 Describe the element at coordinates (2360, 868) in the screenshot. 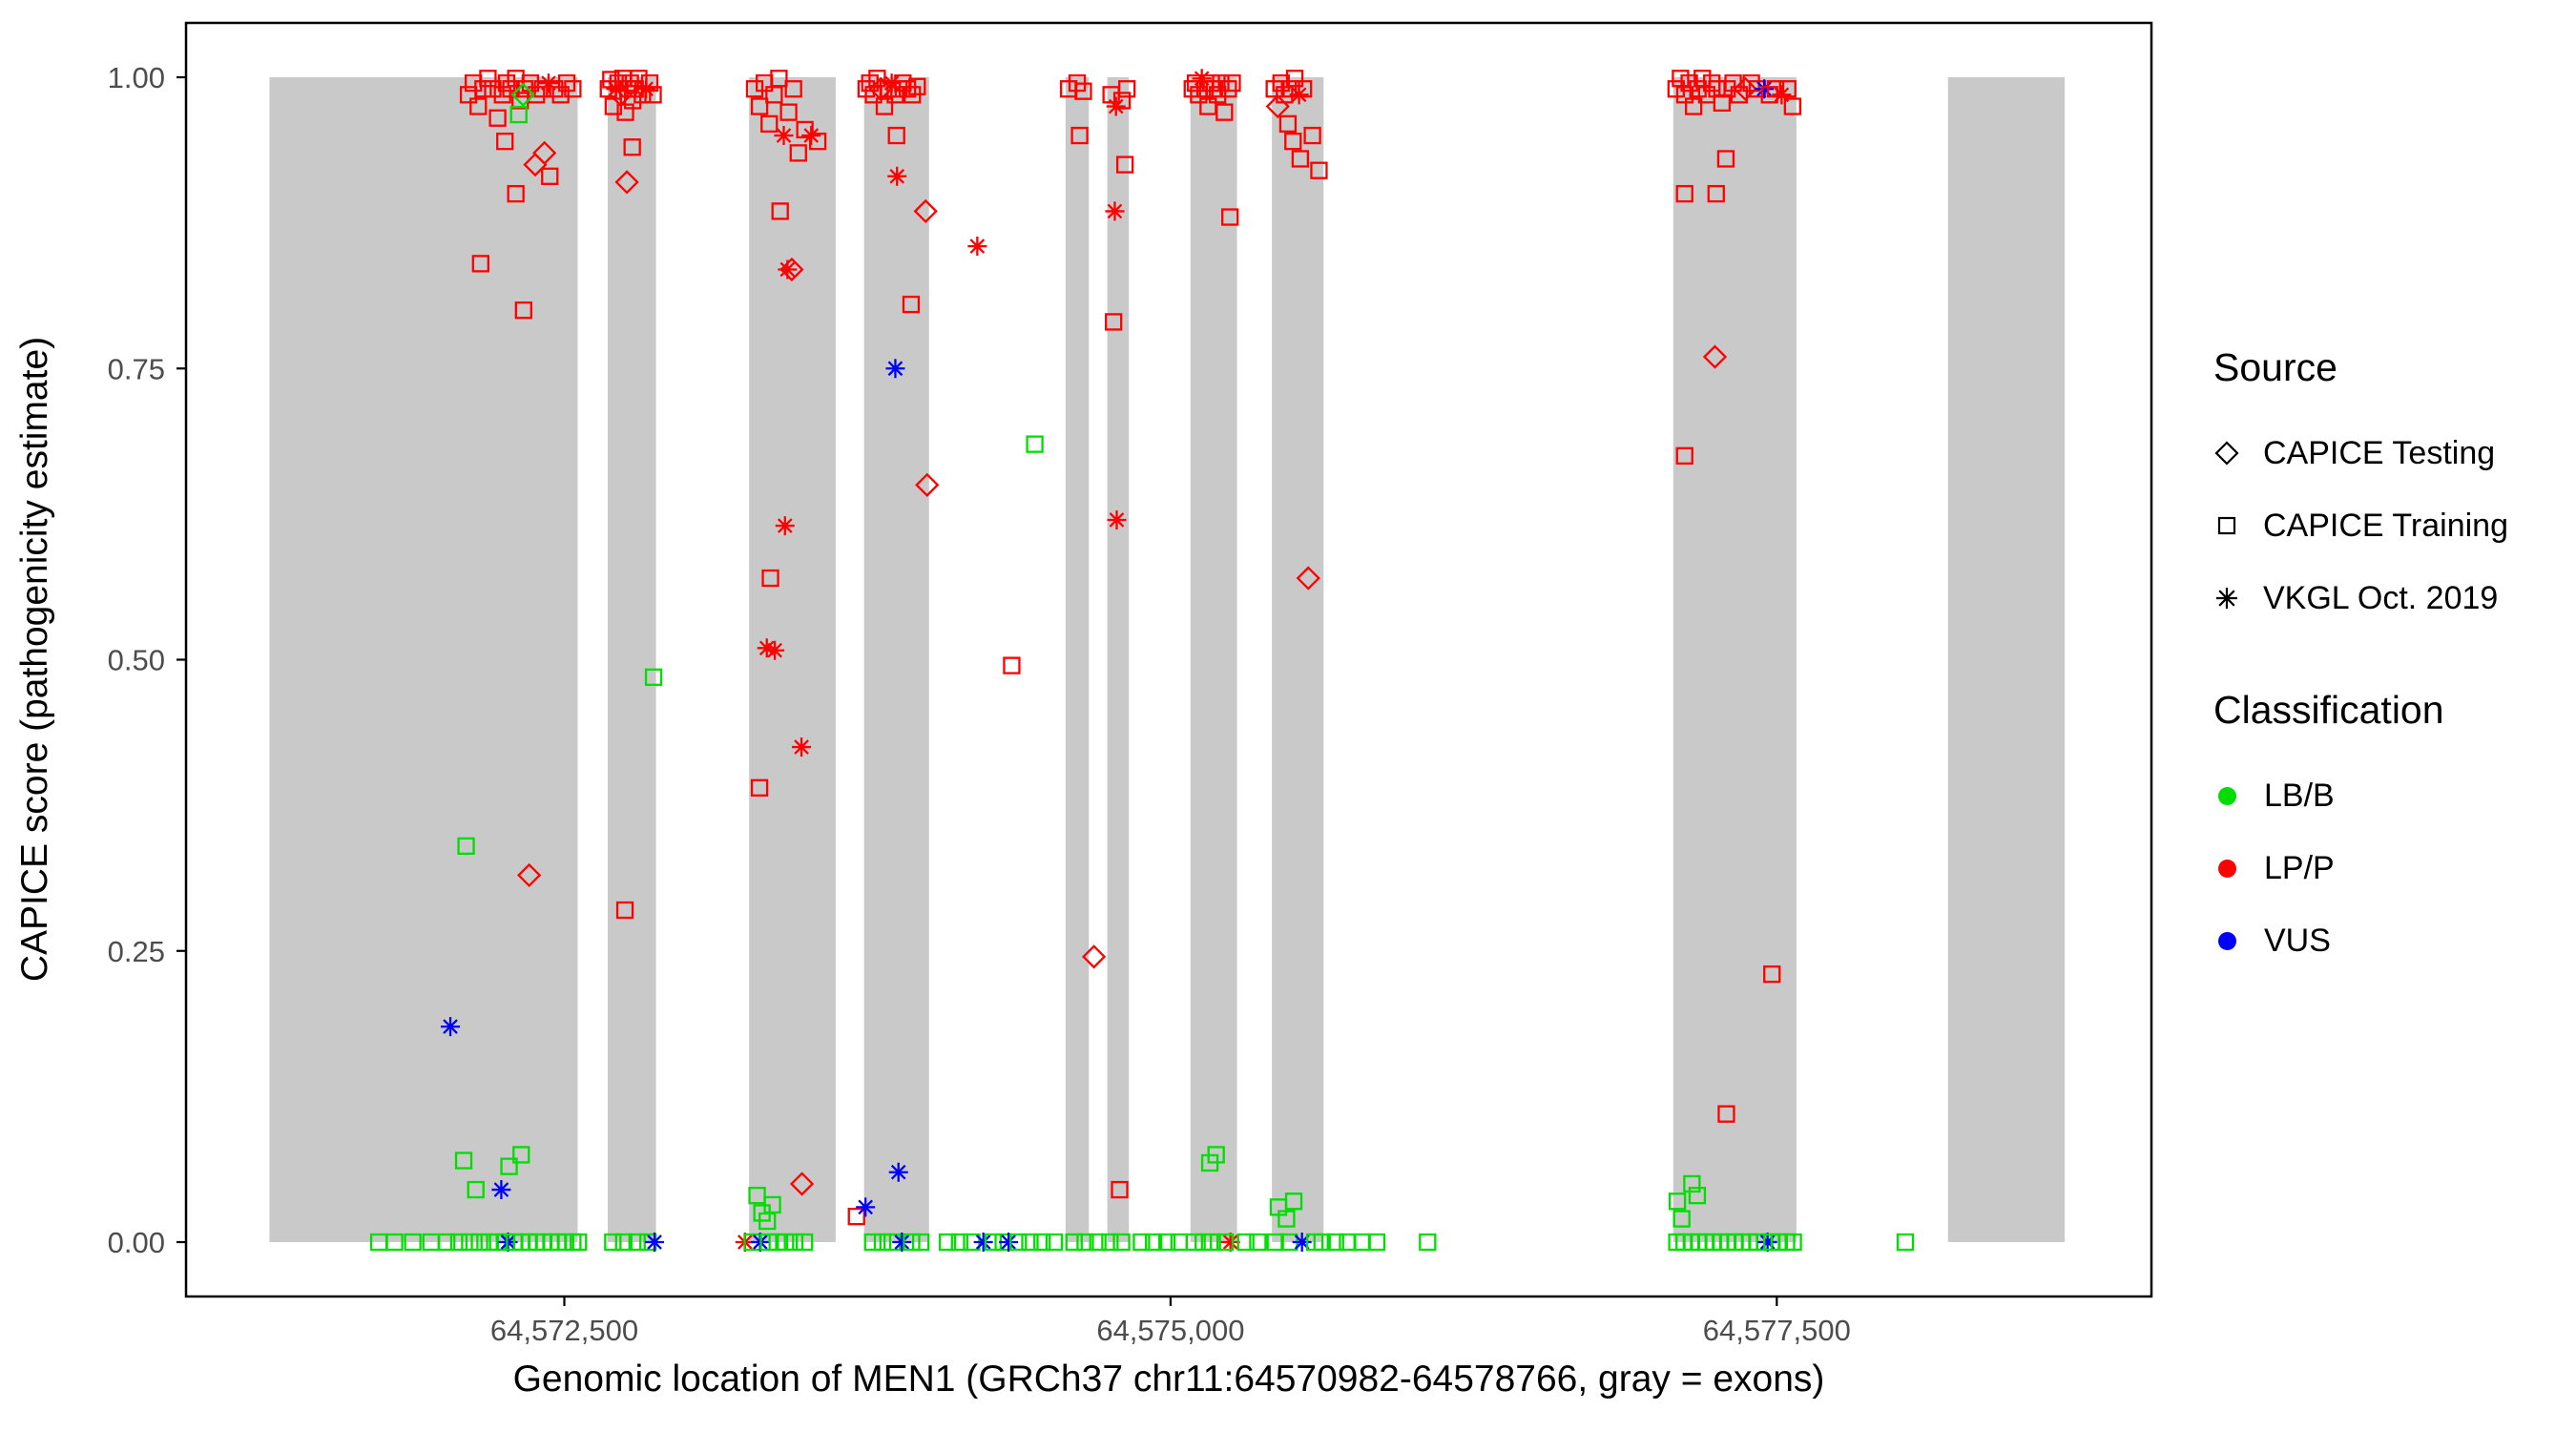

I see `legend-item-lpp: LP/P` at that location.